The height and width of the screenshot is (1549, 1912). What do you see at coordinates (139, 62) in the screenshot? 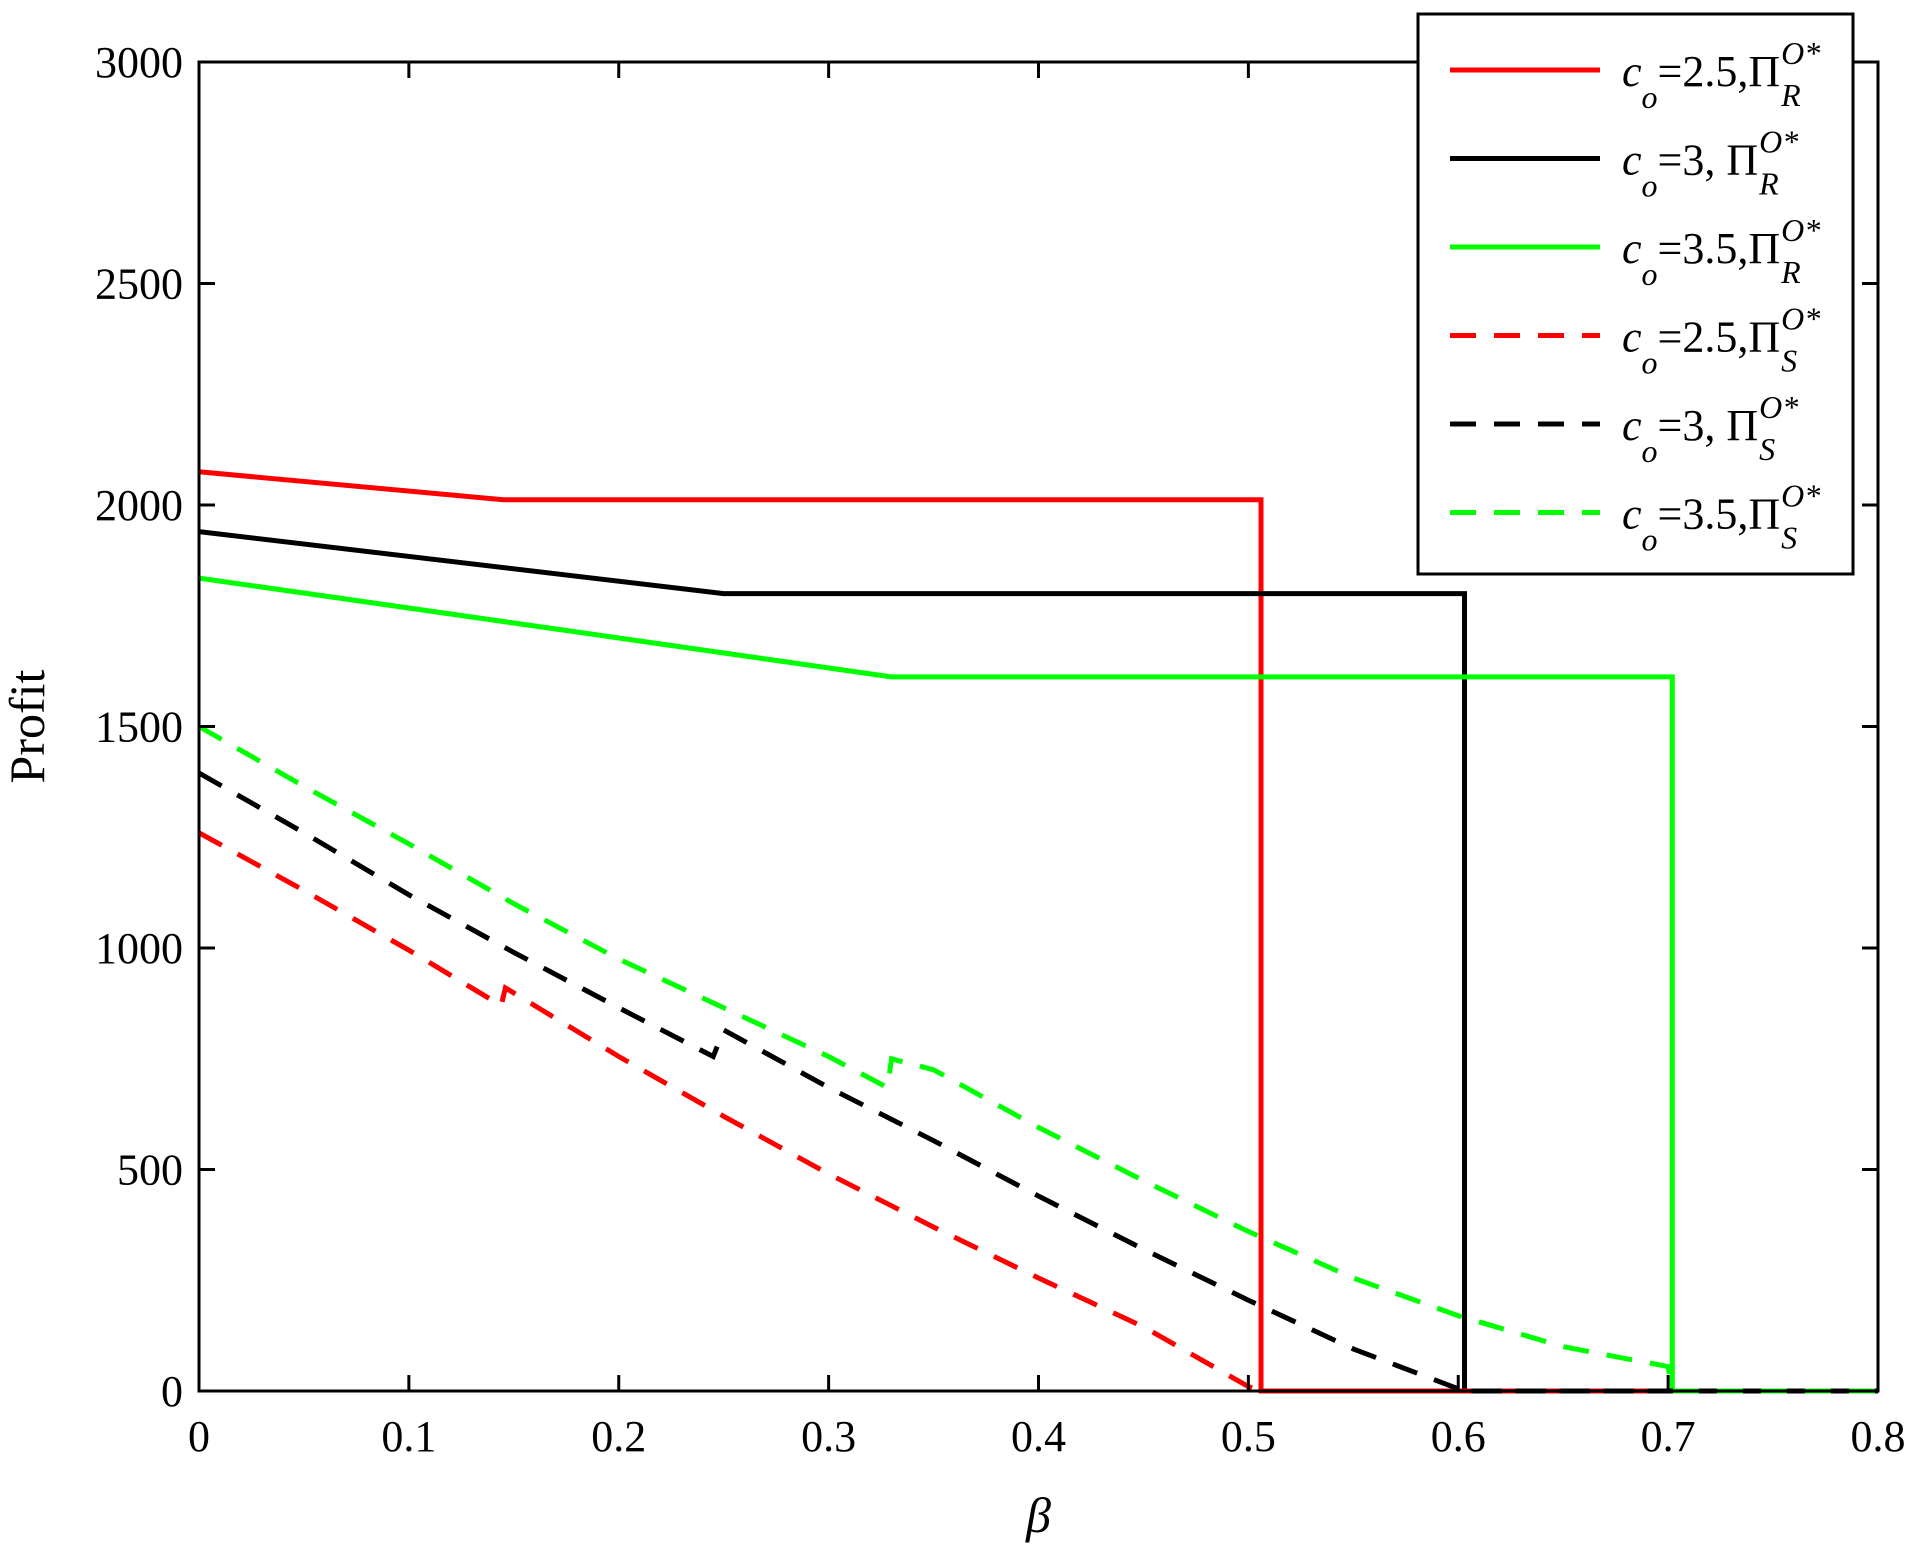
I see `y-tick-label: 3000` at bounding box center [139, 62].